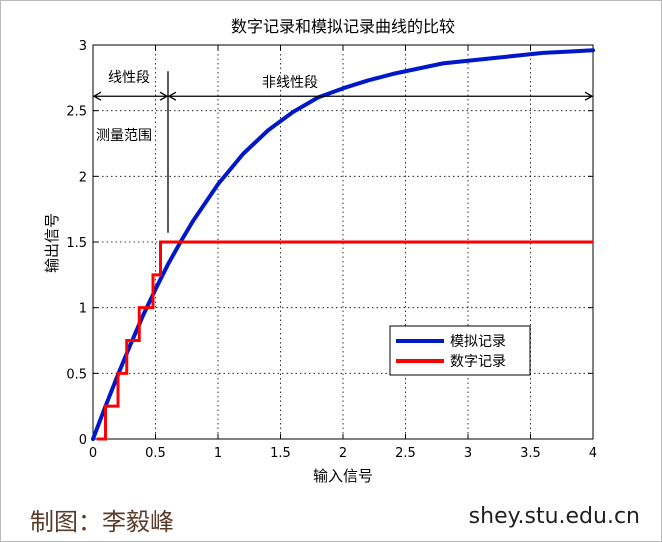 The width and height of the screenshot is (662, 542). What do you see at coordinates (83, 177) in the screenshot?
I see `y-tick-label: 2` at bounding box center [83, 177].